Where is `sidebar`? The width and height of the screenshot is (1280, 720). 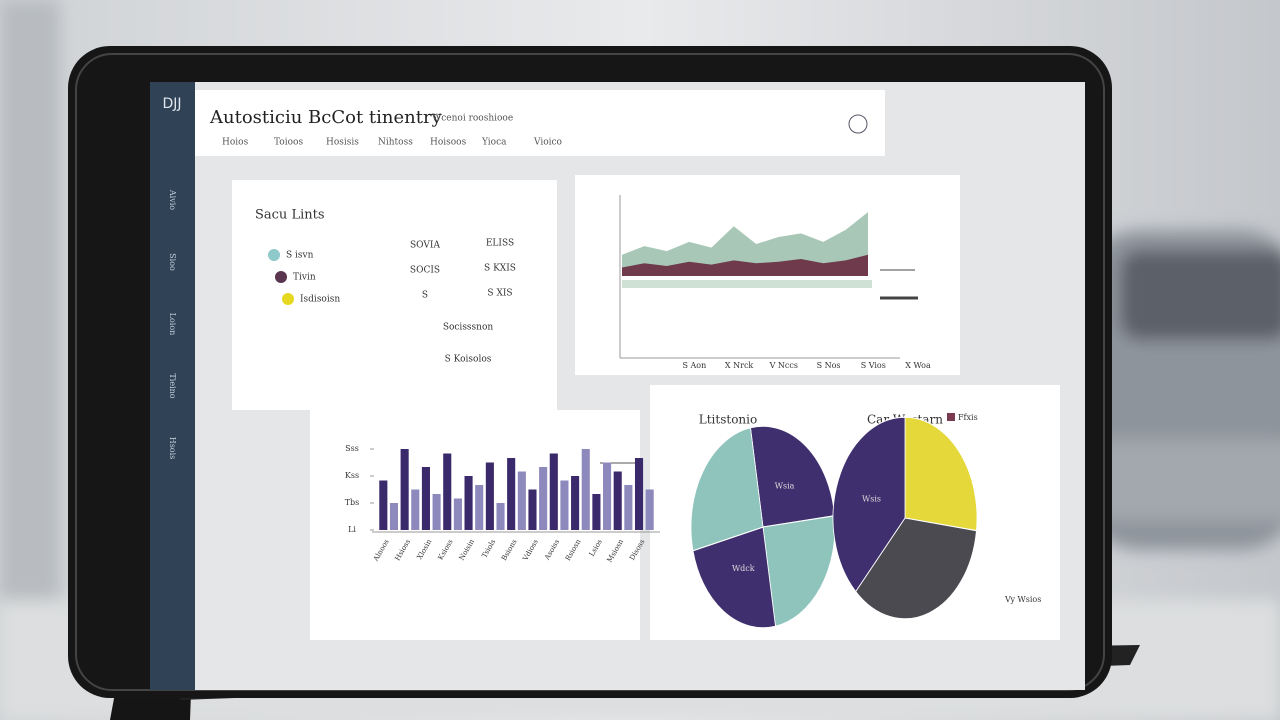 sidebar is located at coordinates (172, 386).